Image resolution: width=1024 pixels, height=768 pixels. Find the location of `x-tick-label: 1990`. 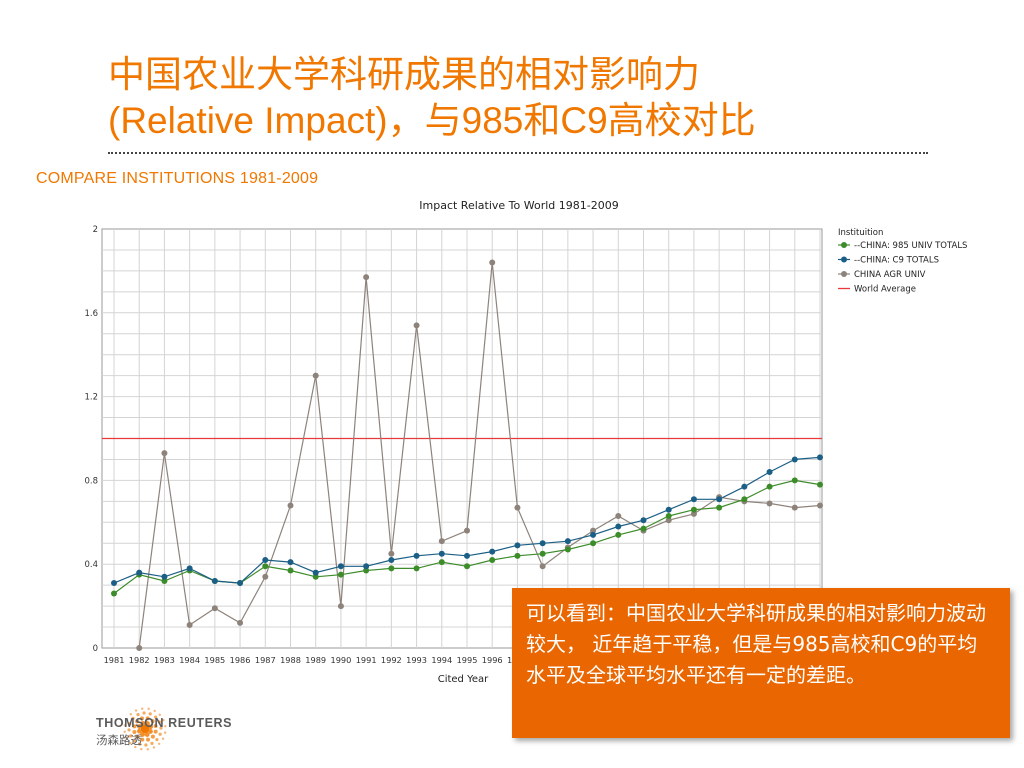

x-tick-label: 1990 is located at coordinates (341, 660).